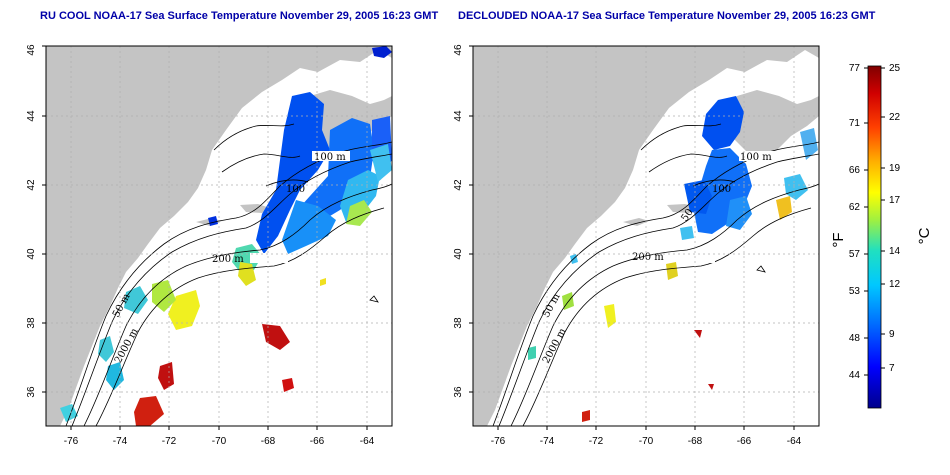  I want to click on right-contour-label-100m: 100 m, so click(756, 157).